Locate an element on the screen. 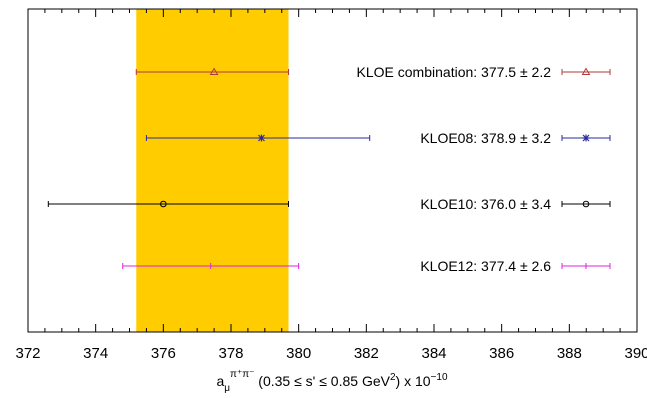 The image size is (647, 398). x-axis-label-range: (0.35 ≤ s' ≤ 0.85 GeV is located at coordinates (322, 381).